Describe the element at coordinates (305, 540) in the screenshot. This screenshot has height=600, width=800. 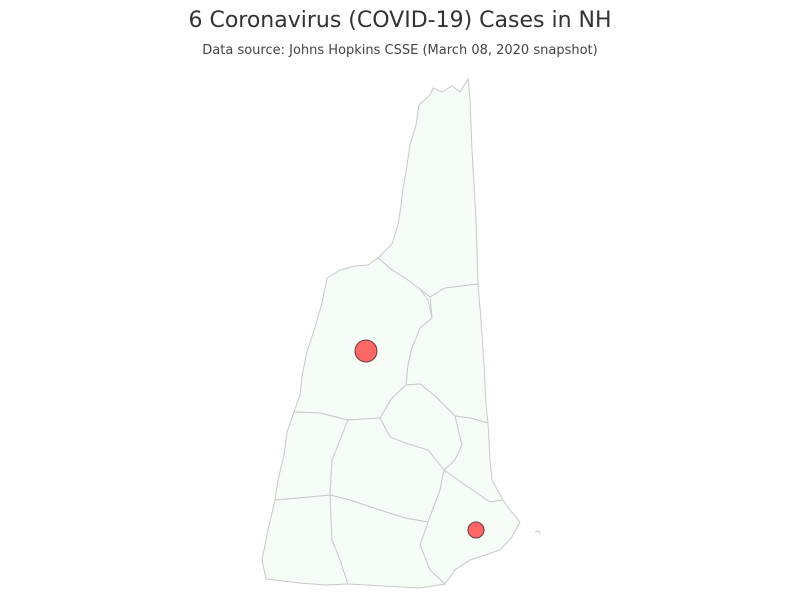
I see `county-cheshire` at that location.